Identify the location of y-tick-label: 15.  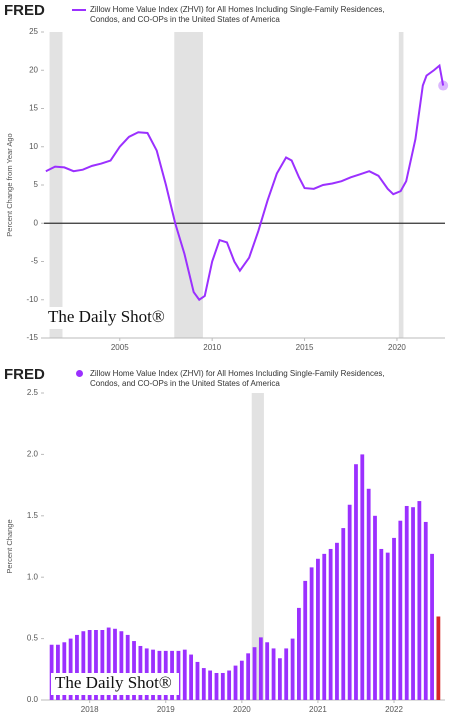
(33, 108).